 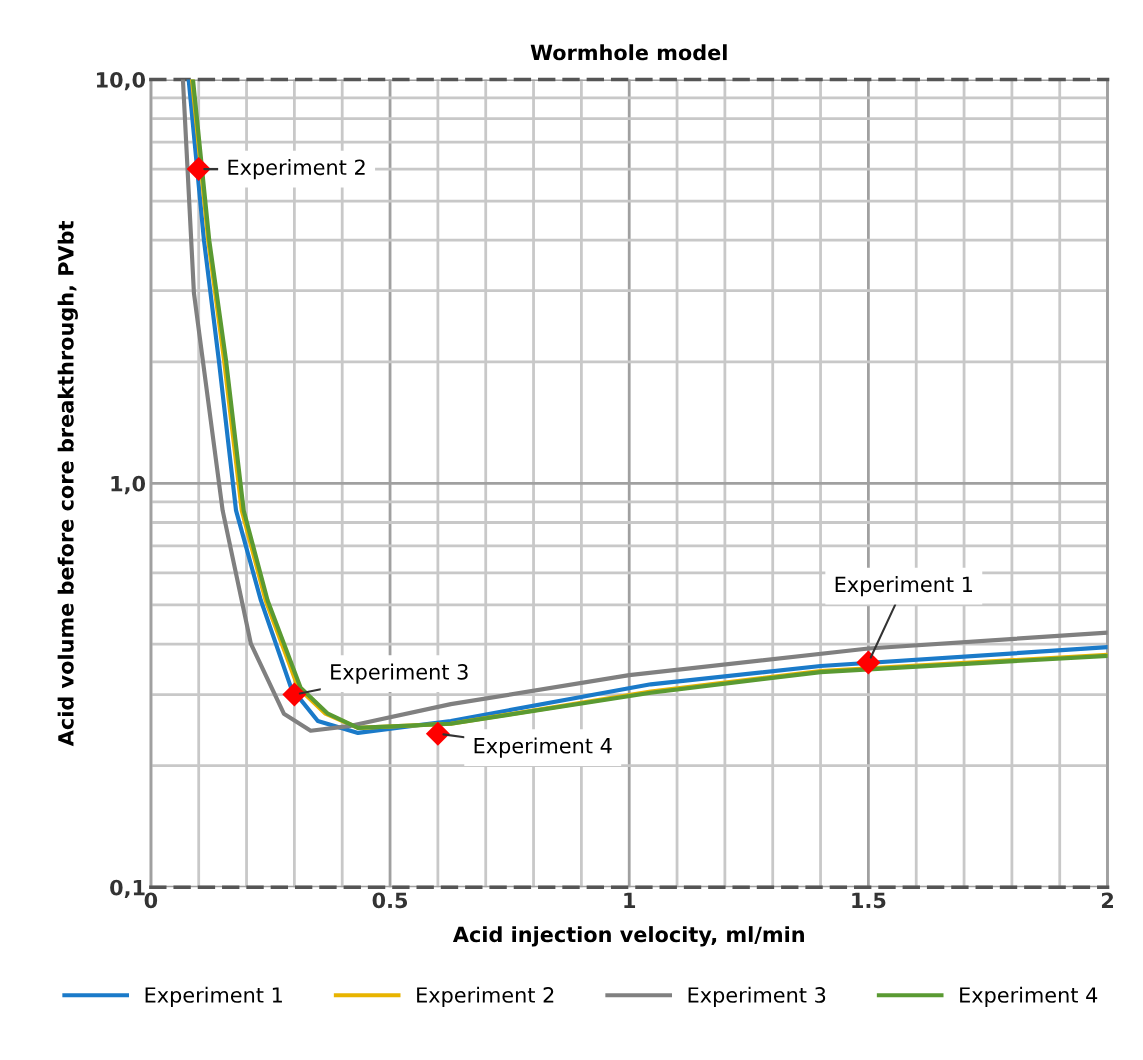 I want to click on legend-label: Experiment 2, so click(x=485, y=996).